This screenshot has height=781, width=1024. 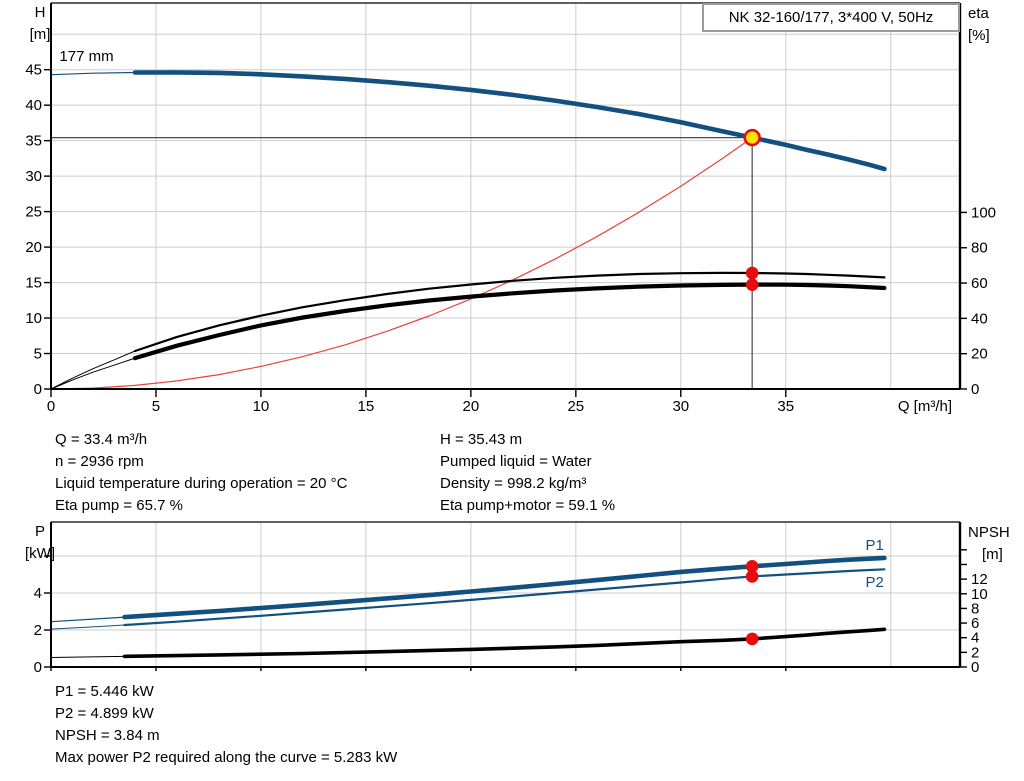 What do you see at coordinates (107, 735) in the screenshot?
I see `readout-npsh: NPSH = 3.84 m` at bounding box center [107, 735].